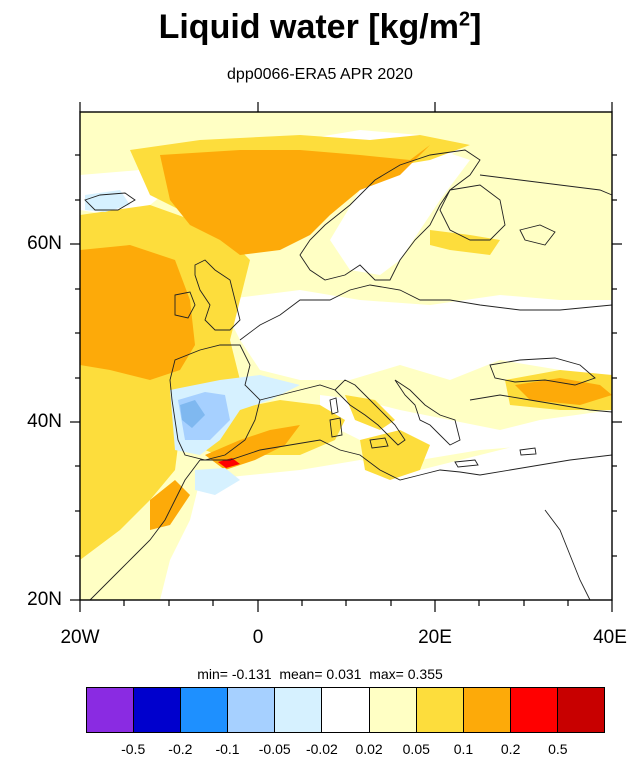  What do you see at coordinates (185, 305) in the screenshot?
I see `coast-ireland` at bounding box center [185, 305].